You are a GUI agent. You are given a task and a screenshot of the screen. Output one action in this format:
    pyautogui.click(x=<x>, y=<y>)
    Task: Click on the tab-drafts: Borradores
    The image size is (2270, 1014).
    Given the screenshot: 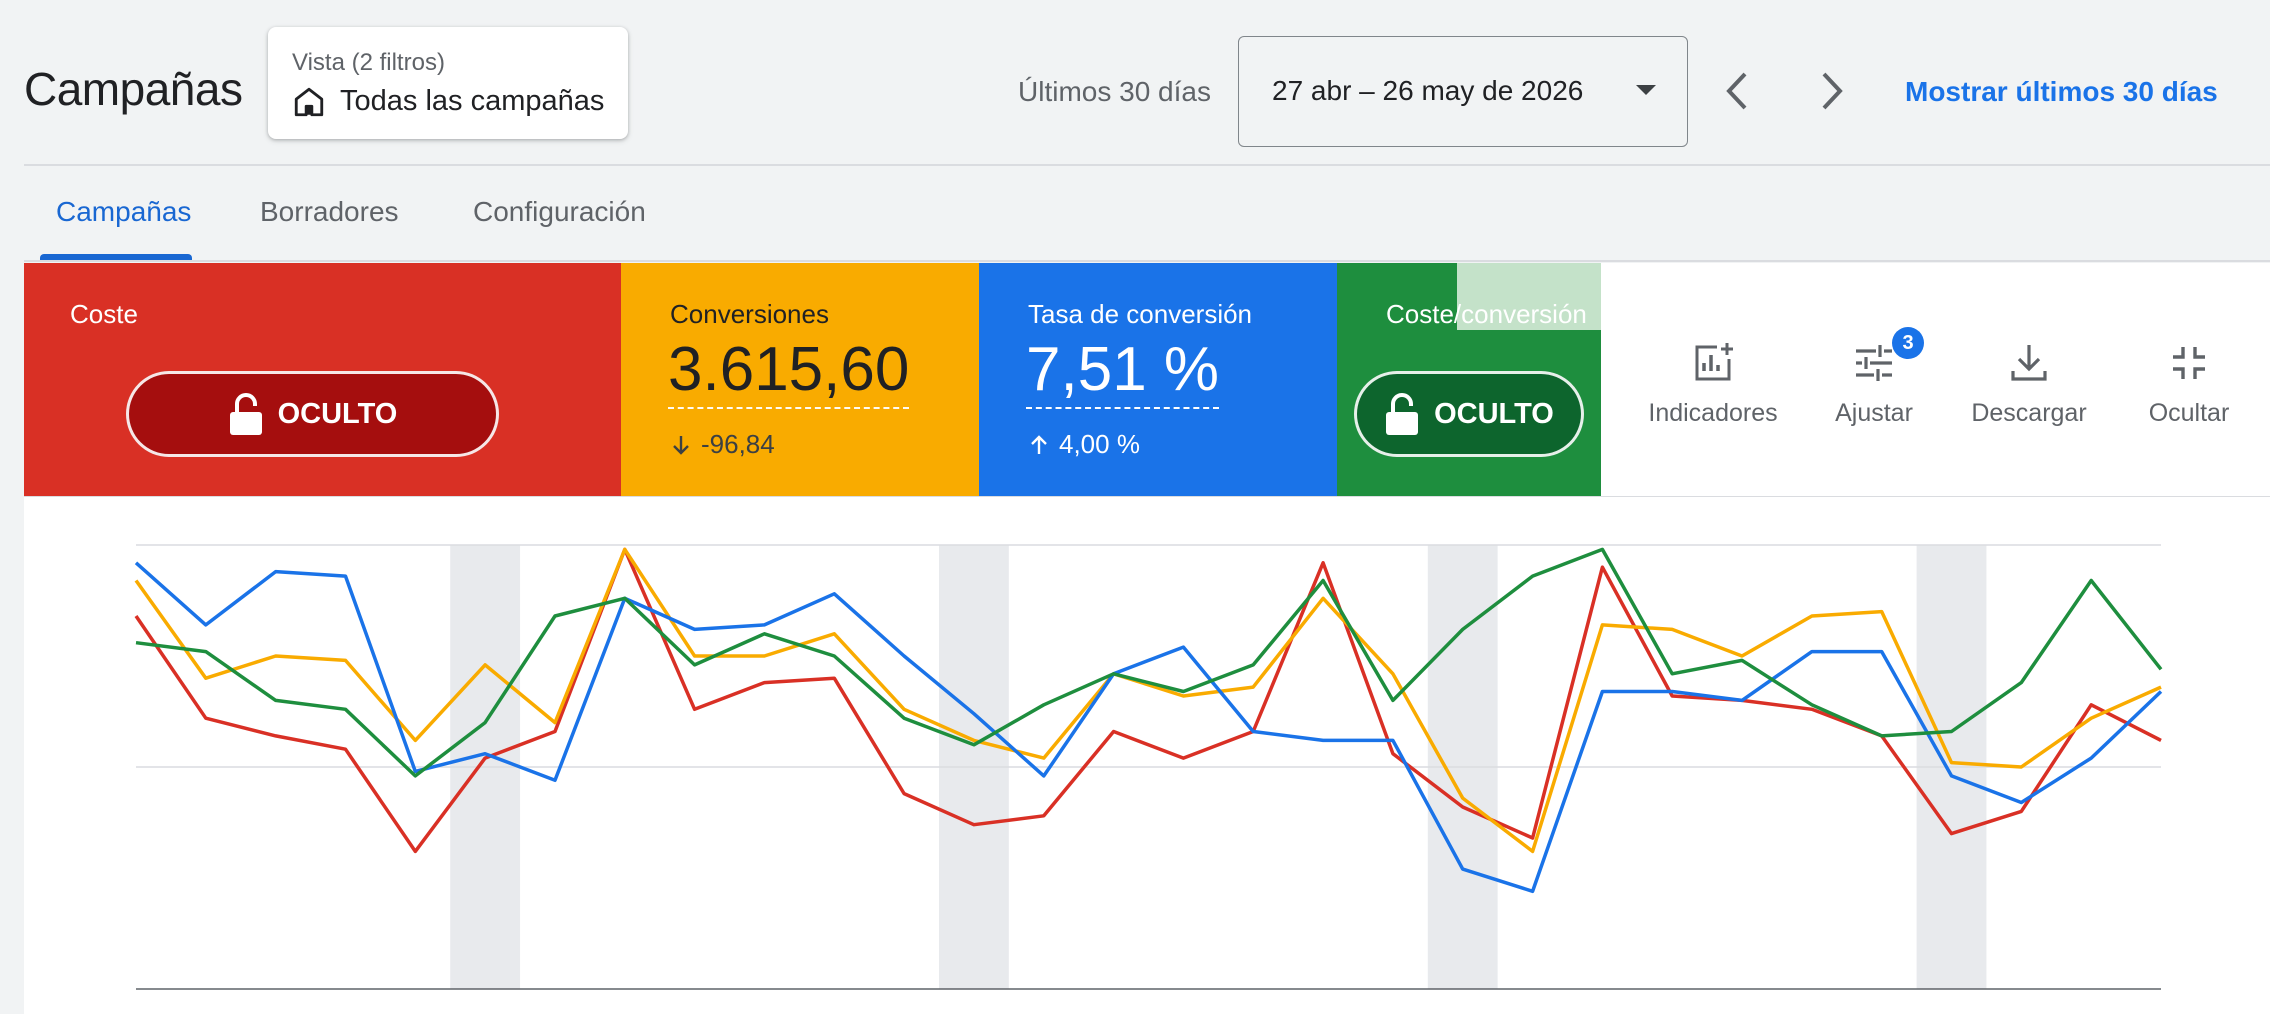 What is the action you would take?
    pyautogui.click(x=329, y=211)
    